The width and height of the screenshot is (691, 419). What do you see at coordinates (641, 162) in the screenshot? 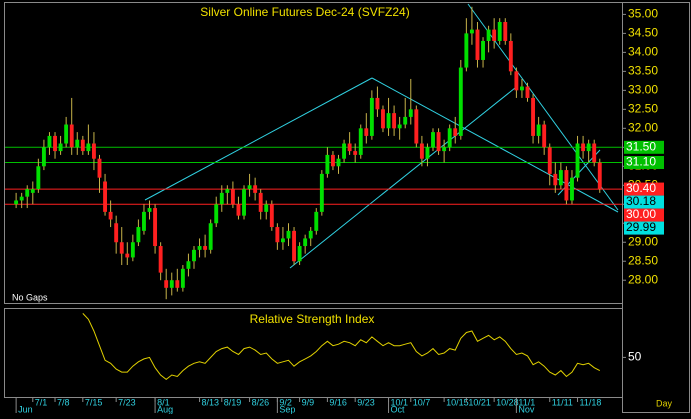
I see `level-label: 31.10` at bounding box center [641, 162].